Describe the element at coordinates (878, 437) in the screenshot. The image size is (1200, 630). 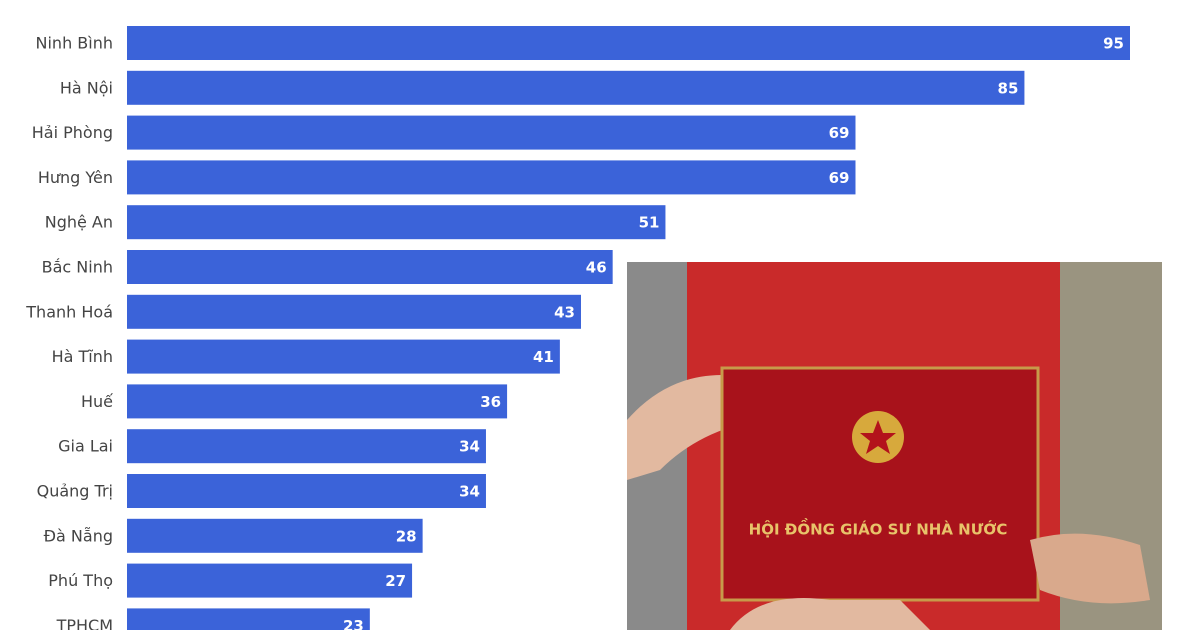
I see `emblem-star` at that location.